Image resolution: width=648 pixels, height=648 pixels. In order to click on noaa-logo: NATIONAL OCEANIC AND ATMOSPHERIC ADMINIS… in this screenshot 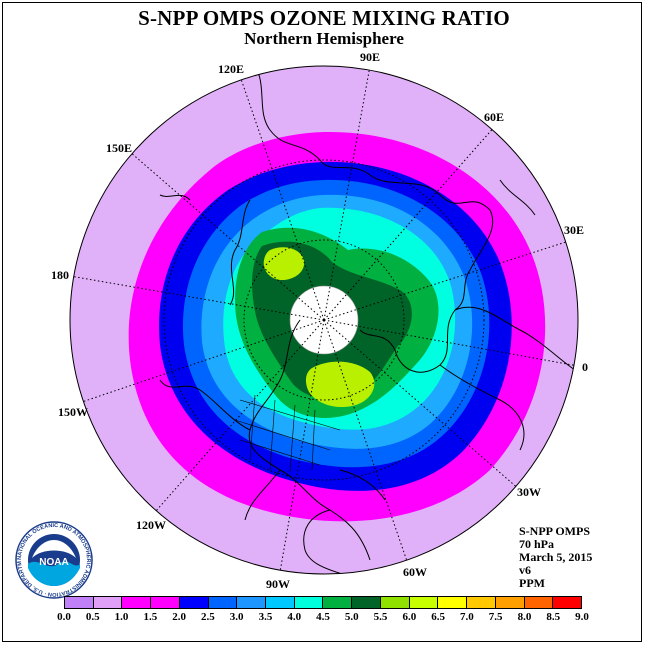, I will do `click(53, 559)`.